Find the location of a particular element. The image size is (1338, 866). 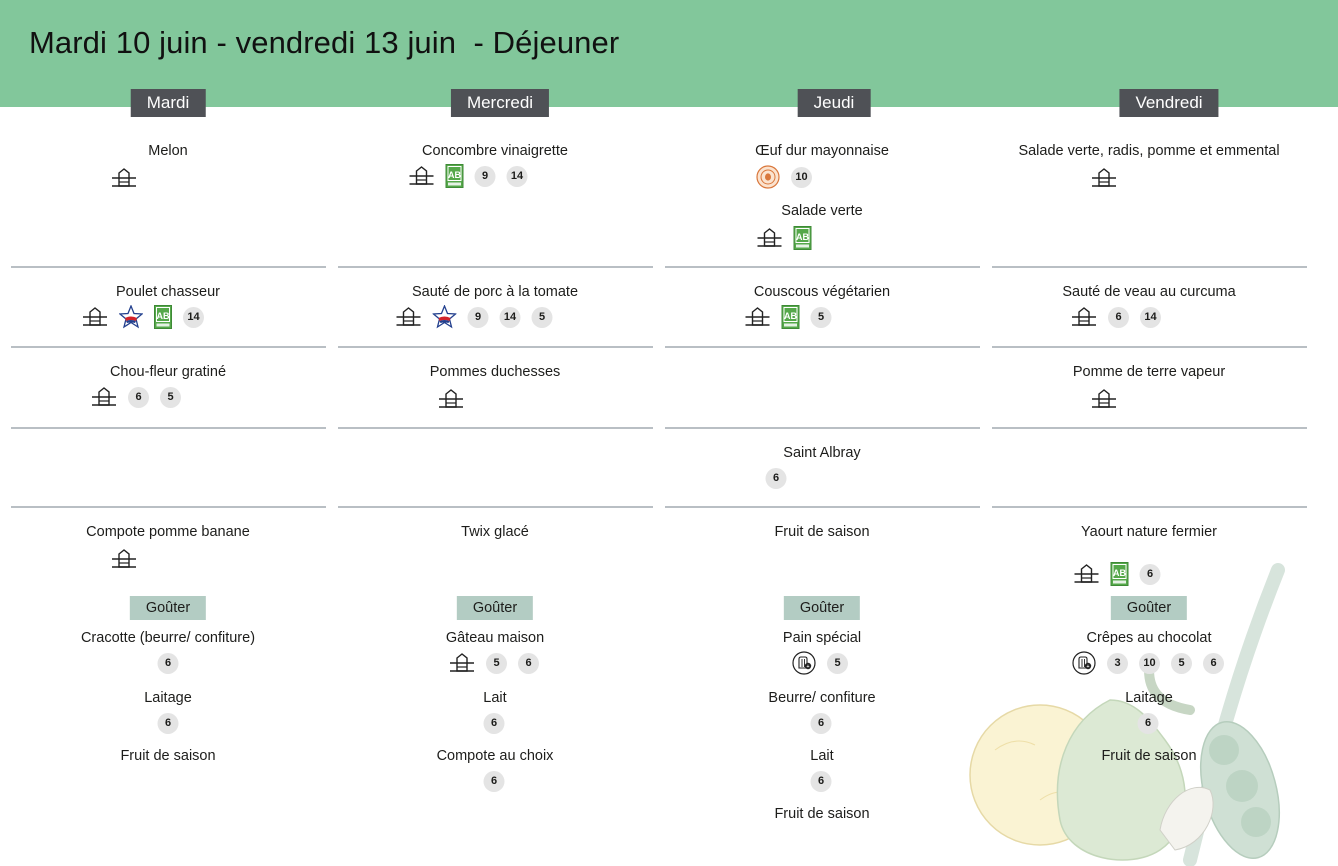

dish-tags: 6 14 is located at coordinates (1116, 317).